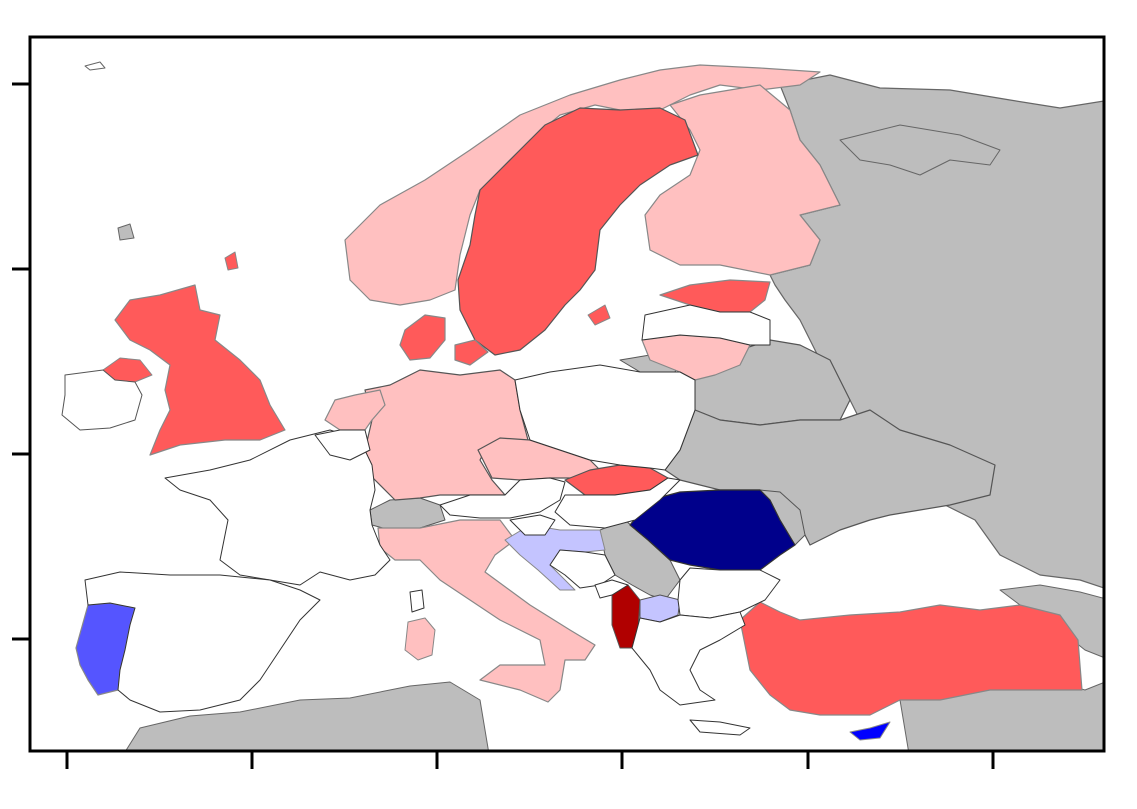  What do you see at coordinates (605, 417) in the screenshot?
I see `poland` at bounding box center [605, 417].